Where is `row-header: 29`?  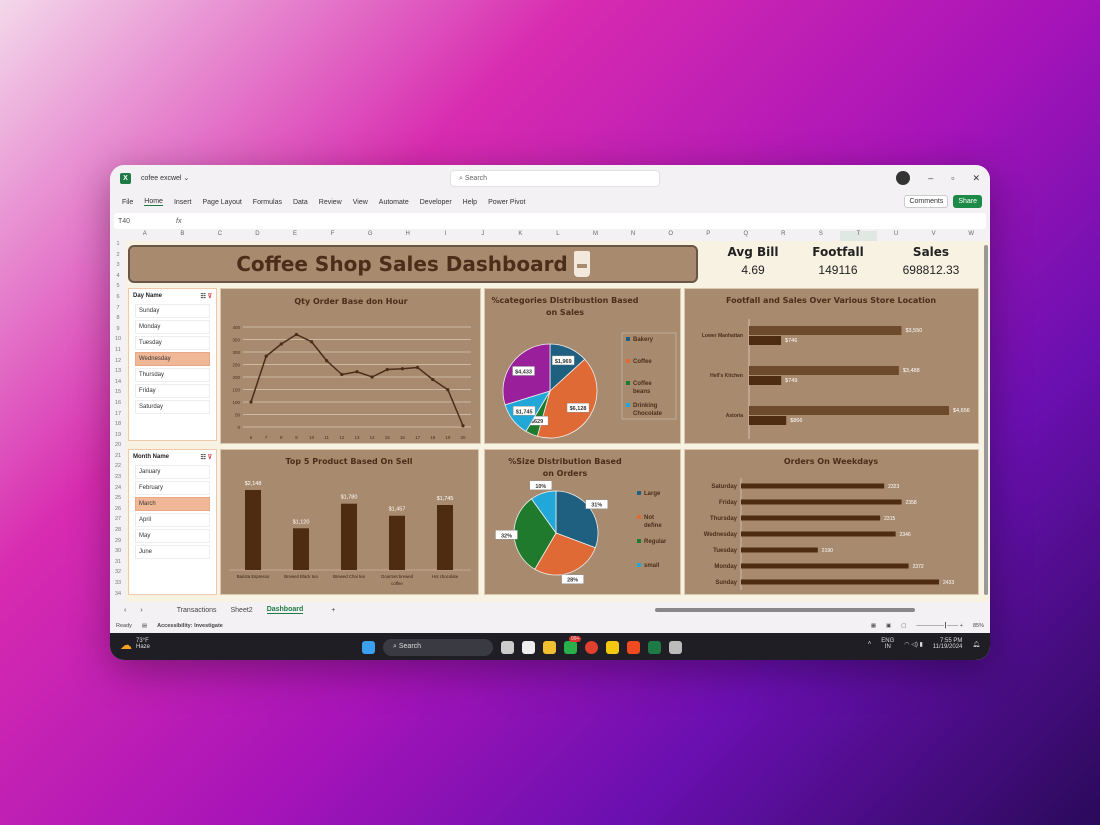 row-header: 29 is located at coordinates (118, 540).